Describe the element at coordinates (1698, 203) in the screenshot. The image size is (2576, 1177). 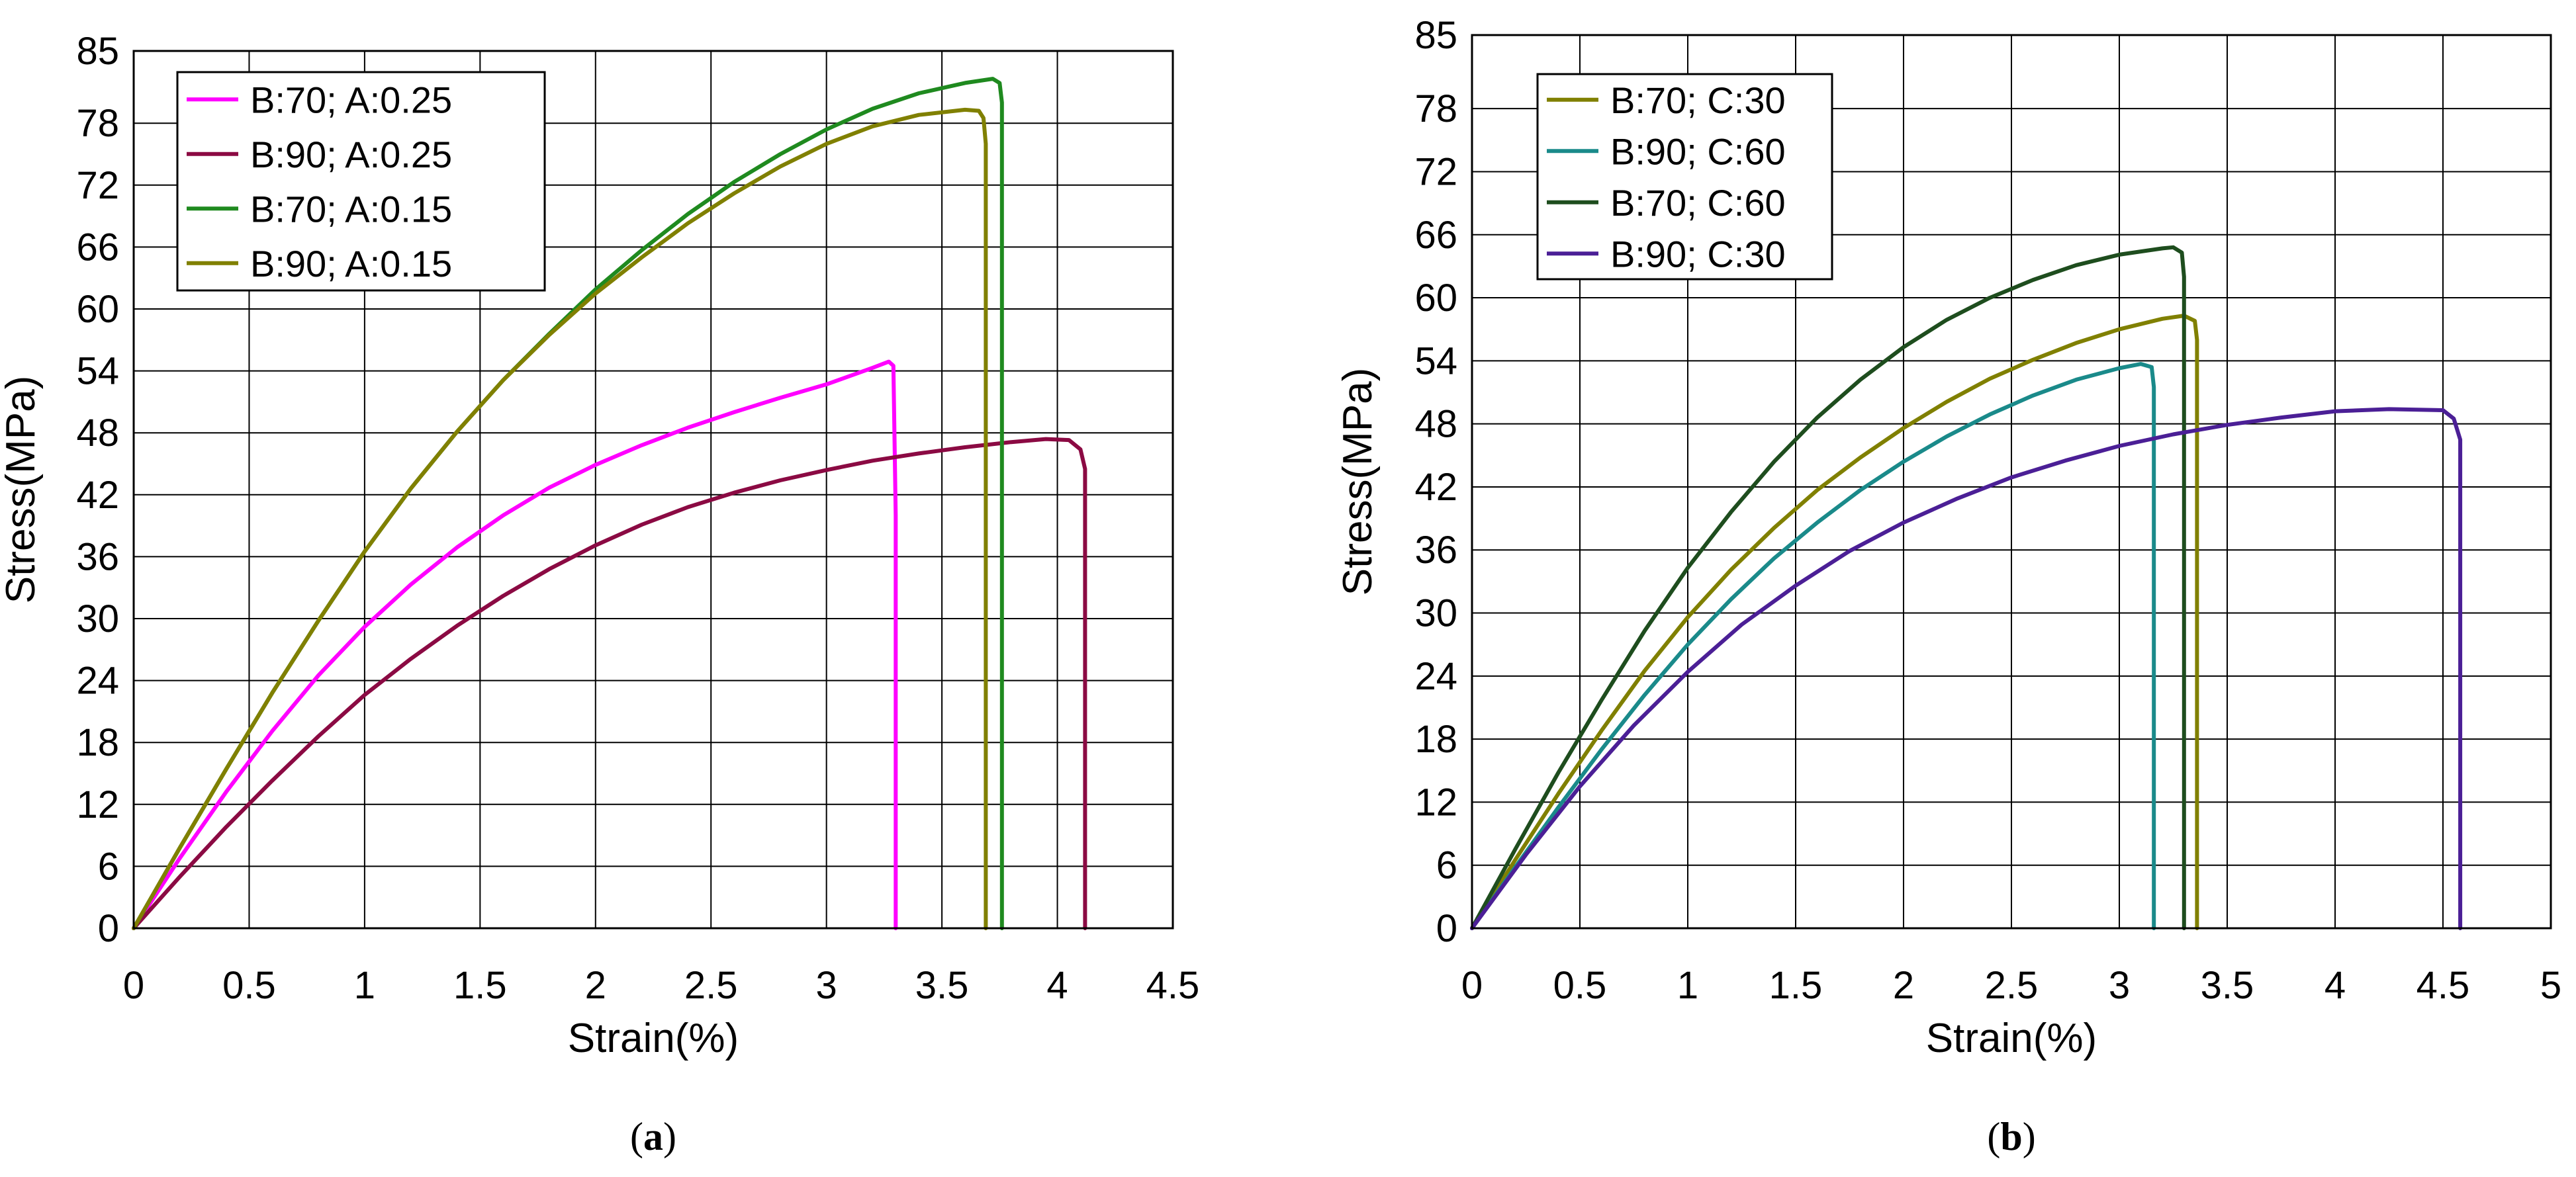
I see `legend-label: B:70; C:60` at that location.